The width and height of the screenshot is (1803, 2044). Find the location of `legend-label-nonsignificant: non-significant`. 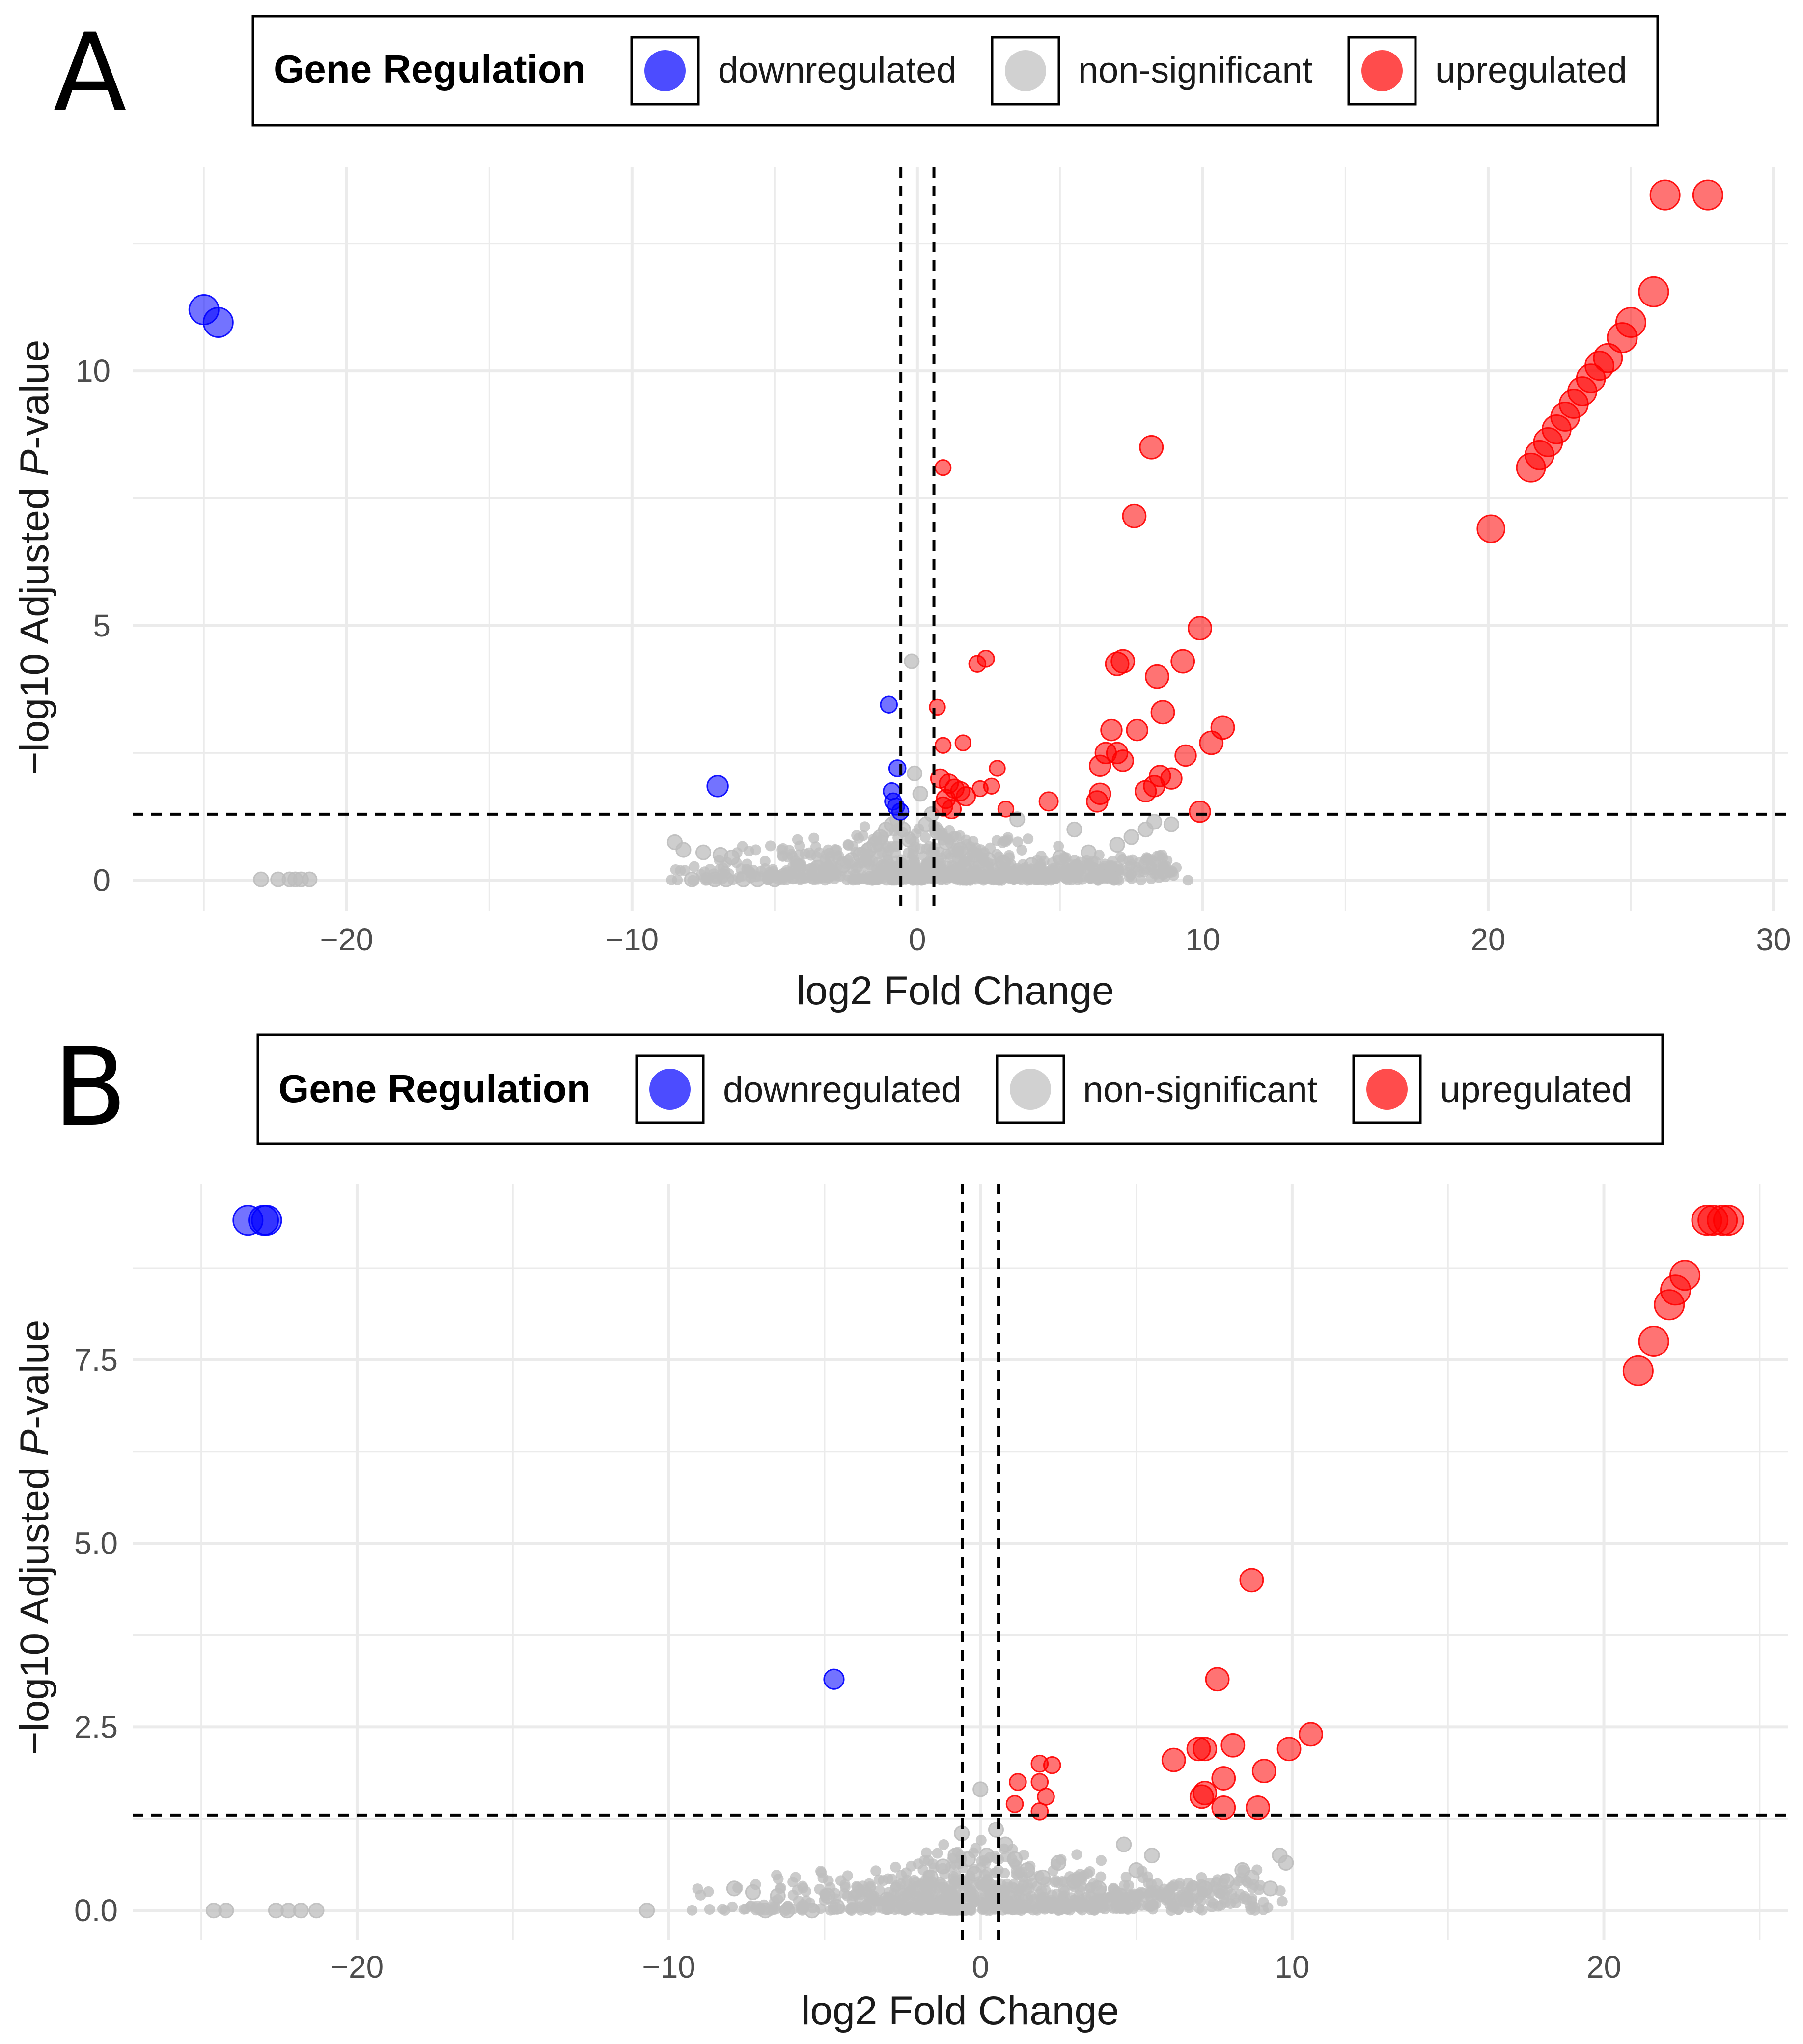

legend-label-nonsignificant: non-significant is located at coordinates (1200, 1089).